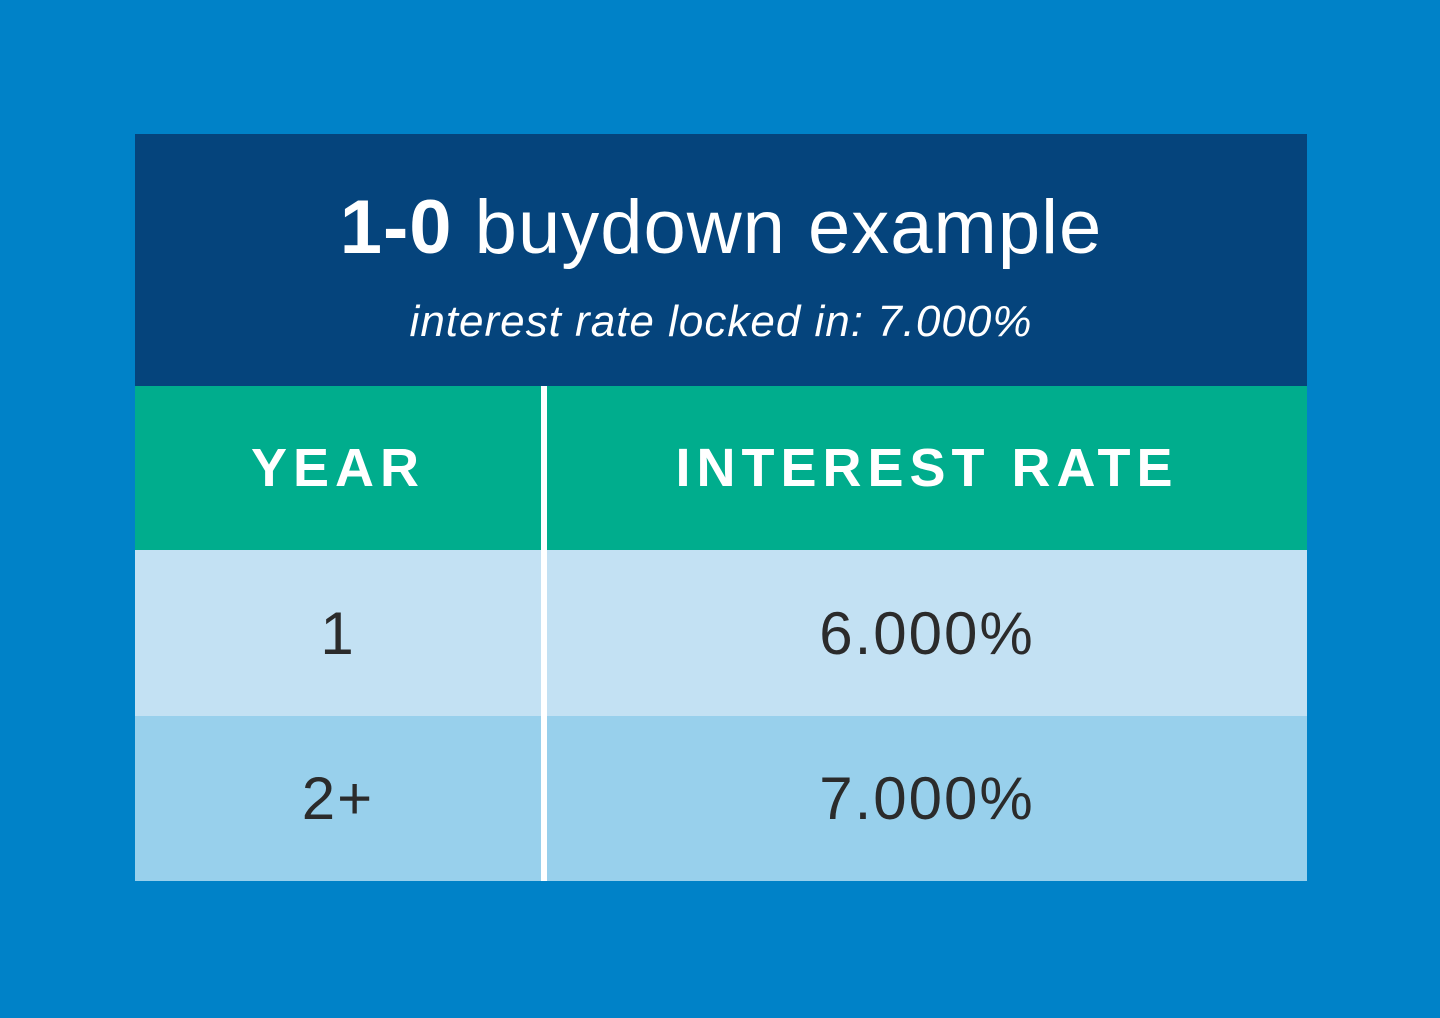 This screenshot has height=1018, width=1440. Describe the element at coordinates (338, 798) in the screenshot. I see `table-row-2-year: 2+` at that location.